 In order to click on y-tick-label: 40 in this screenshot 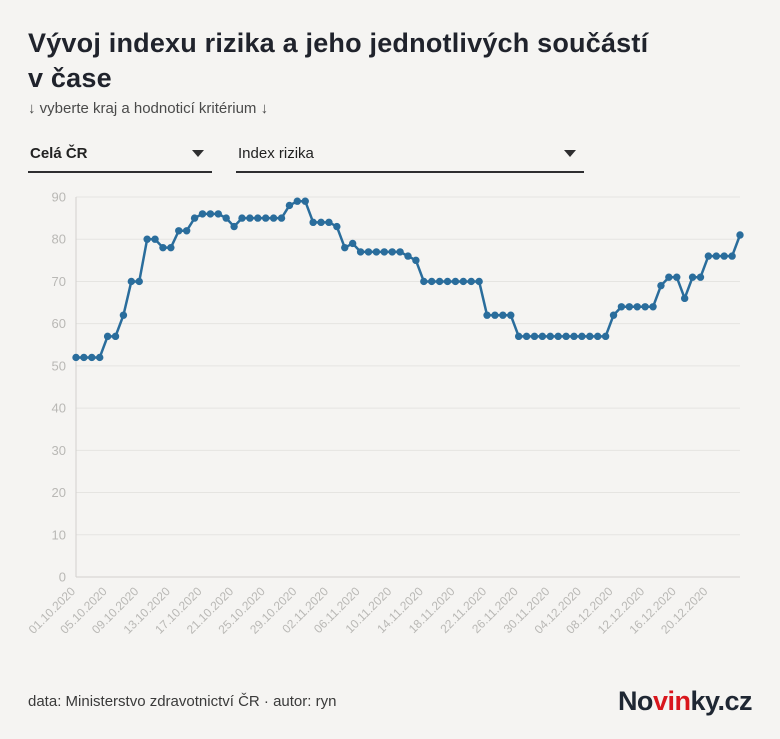, I will do `click(59, 408)`.